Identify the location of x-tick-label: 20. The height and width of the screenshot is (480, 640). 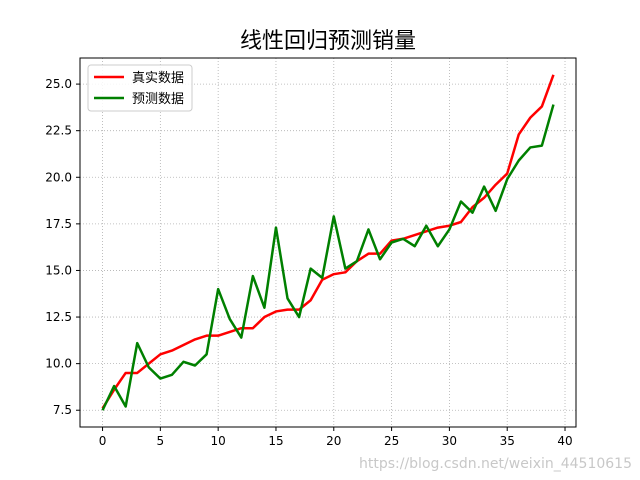
(333, 441).